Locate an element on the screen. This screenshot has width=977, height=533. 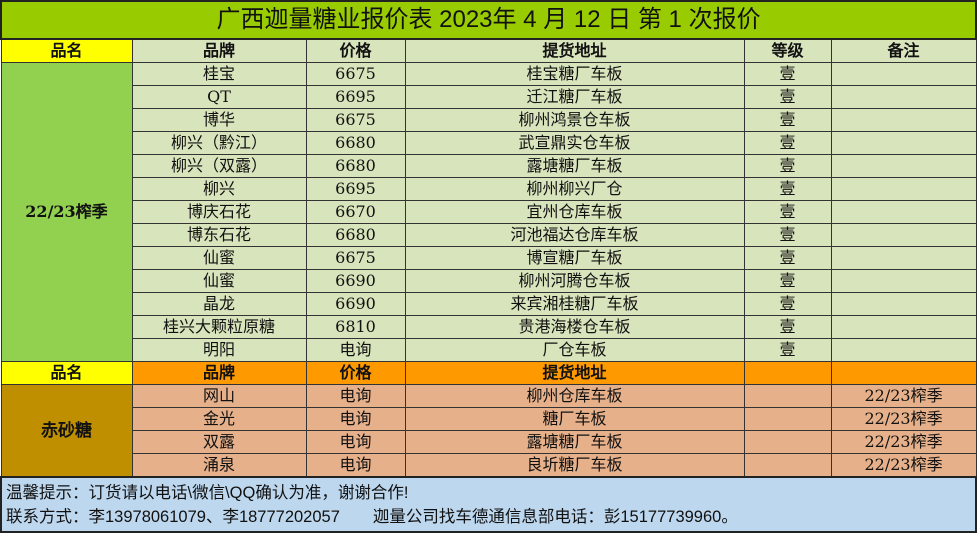
brand-cell: 桂宝 is located at coordinates (219, 74).